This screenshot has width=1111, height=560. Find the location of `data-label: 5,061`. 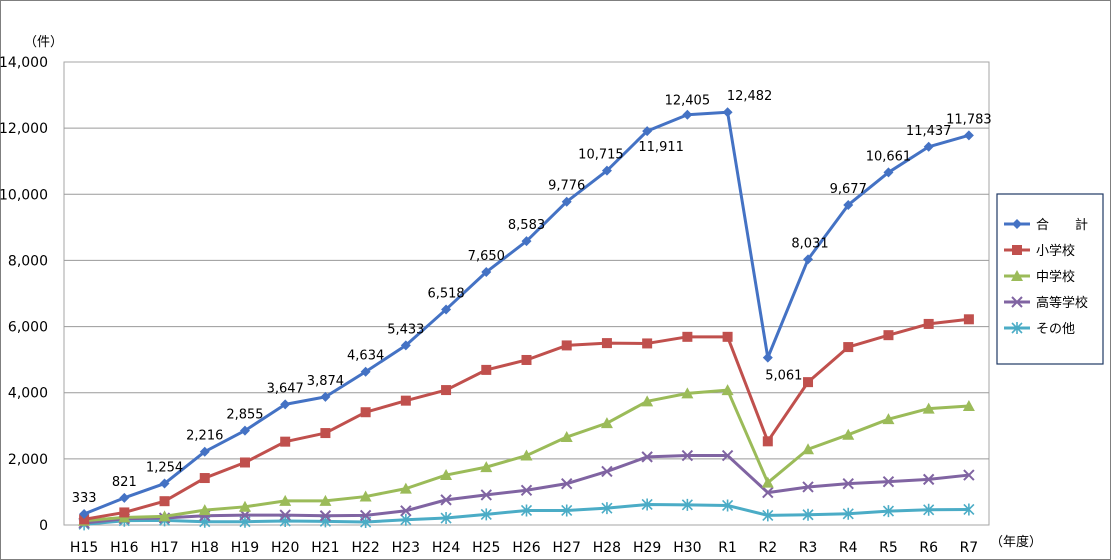

data-label: 5,061 is located at coordinates (783, 376).